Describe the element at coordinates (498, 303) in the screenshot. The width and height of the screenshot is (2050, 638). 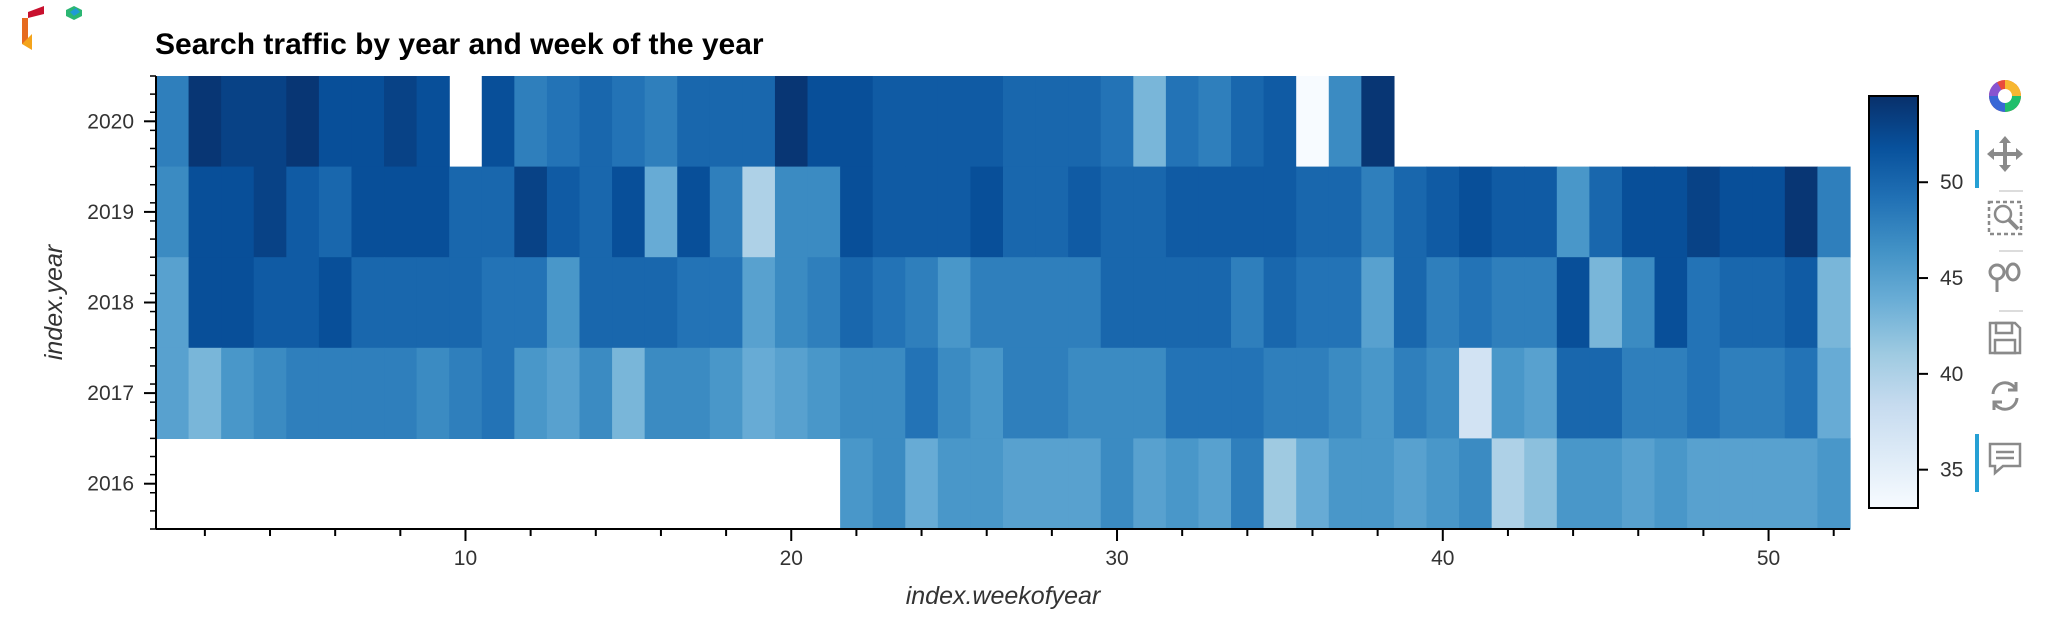
I see `heatmap-cell-2018-w11` at that location.